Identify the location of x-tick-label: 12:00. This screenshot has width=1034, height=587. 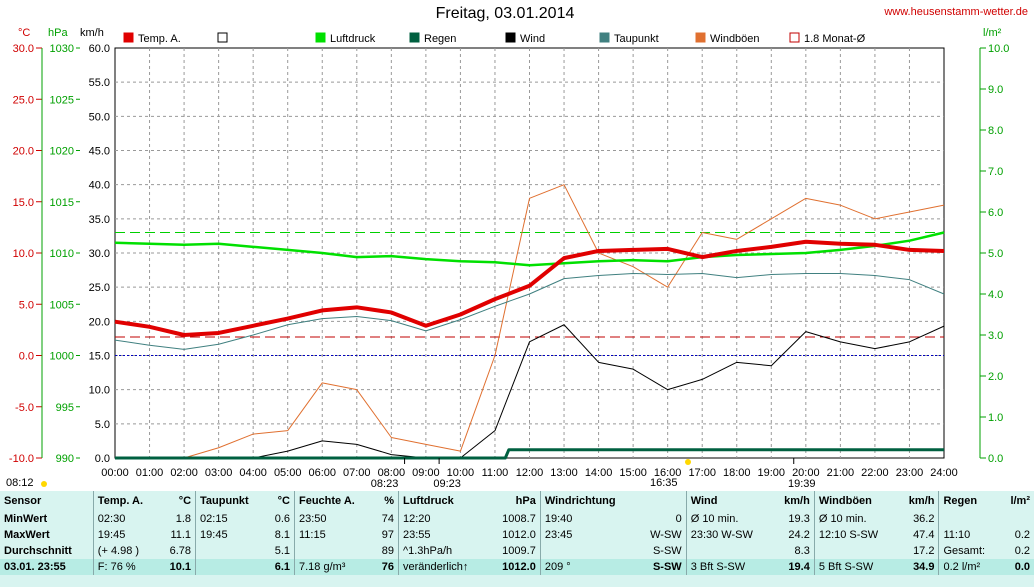
(530, 473).